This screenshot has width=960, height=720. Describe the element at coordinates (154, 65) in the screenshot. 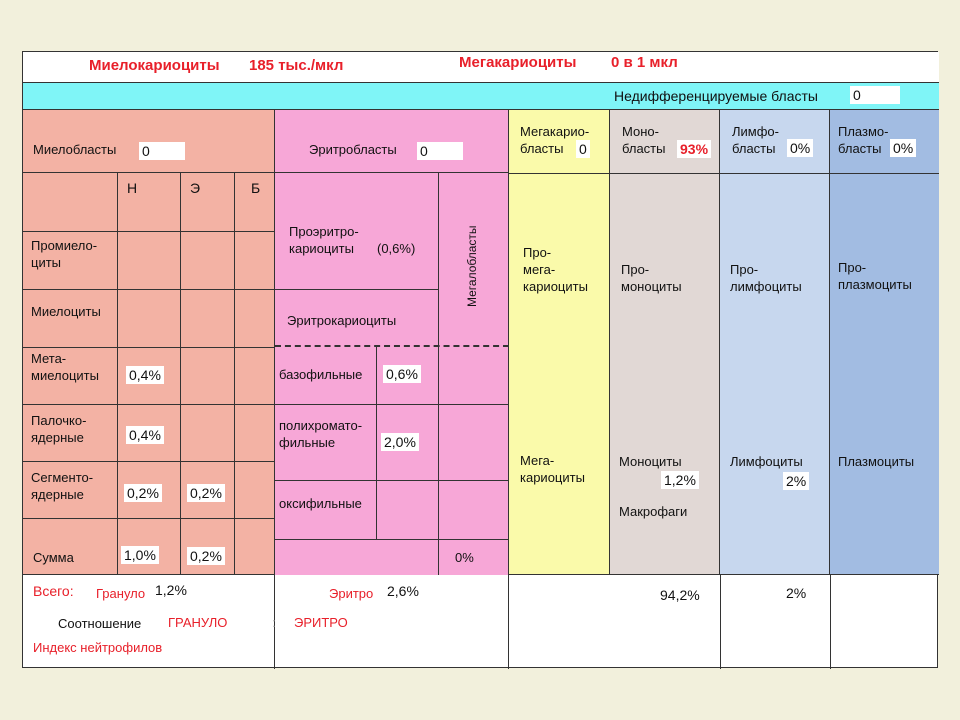

I see `myelokaryocytes-label: Миелокариоциты` at that location.